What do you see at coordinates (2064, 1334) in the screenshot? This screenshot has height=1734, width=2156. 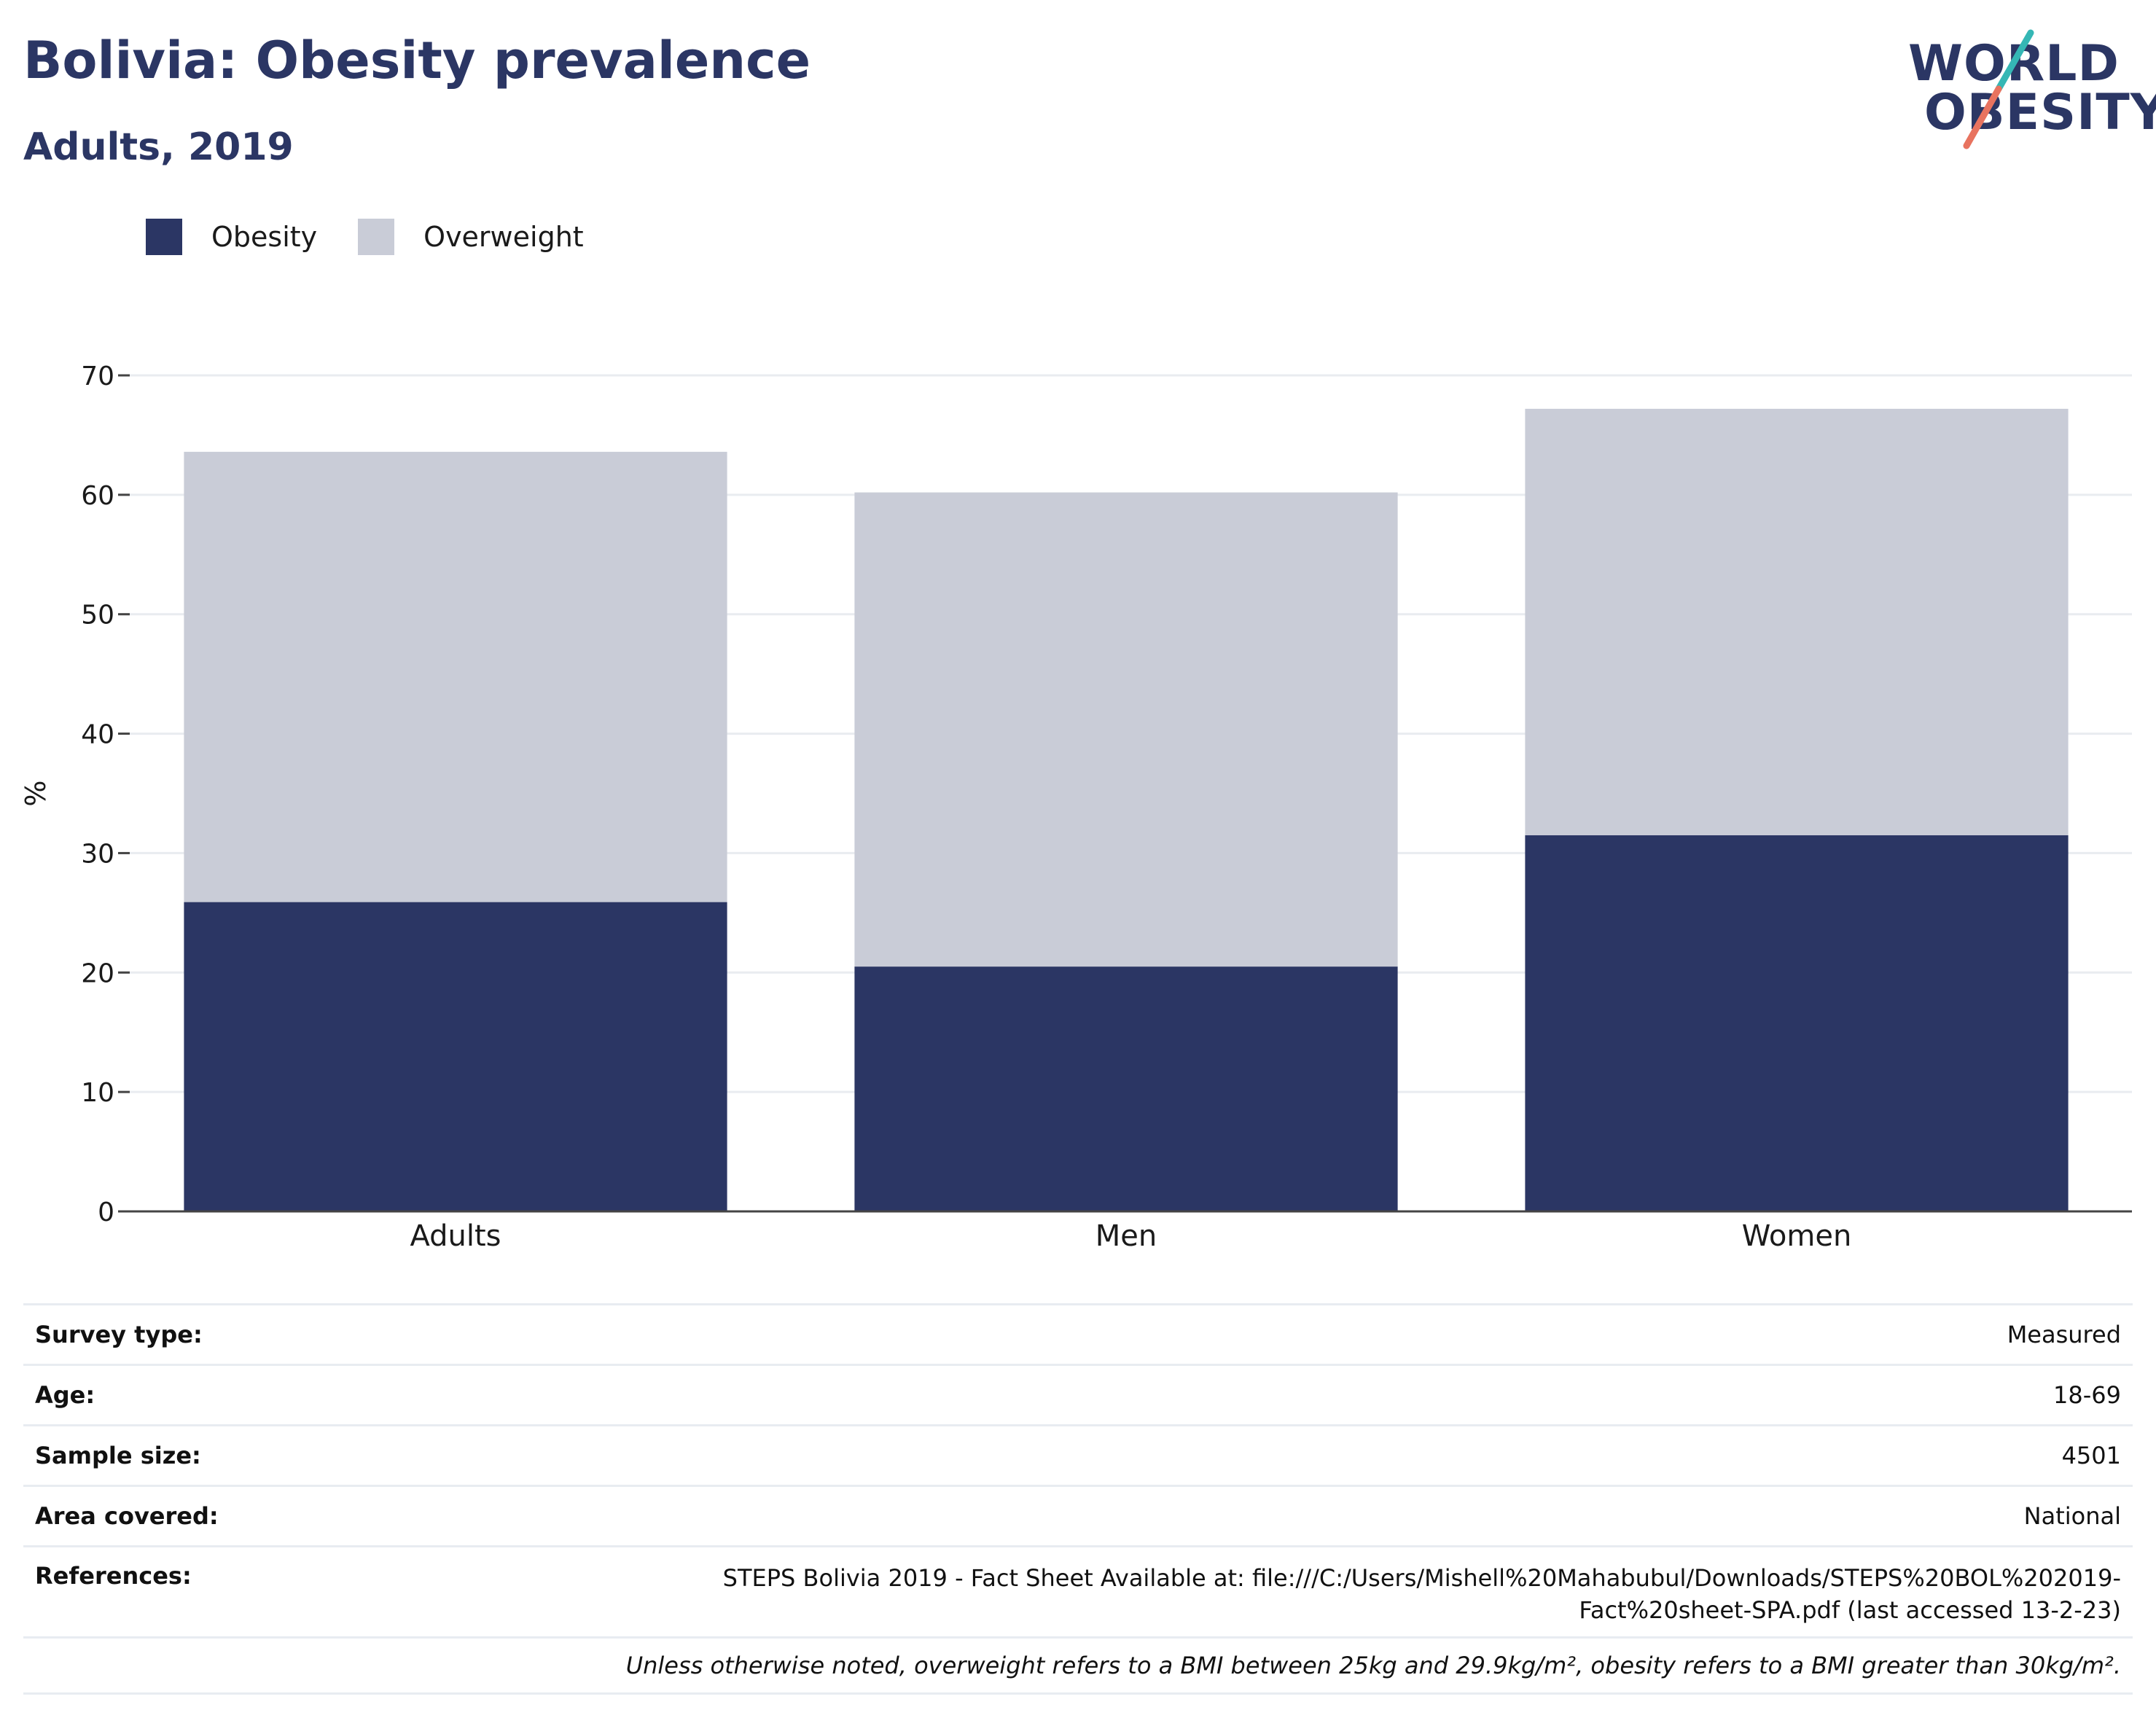 I see `survey-type-value: Measured` at bounding box center [2064, 1334].